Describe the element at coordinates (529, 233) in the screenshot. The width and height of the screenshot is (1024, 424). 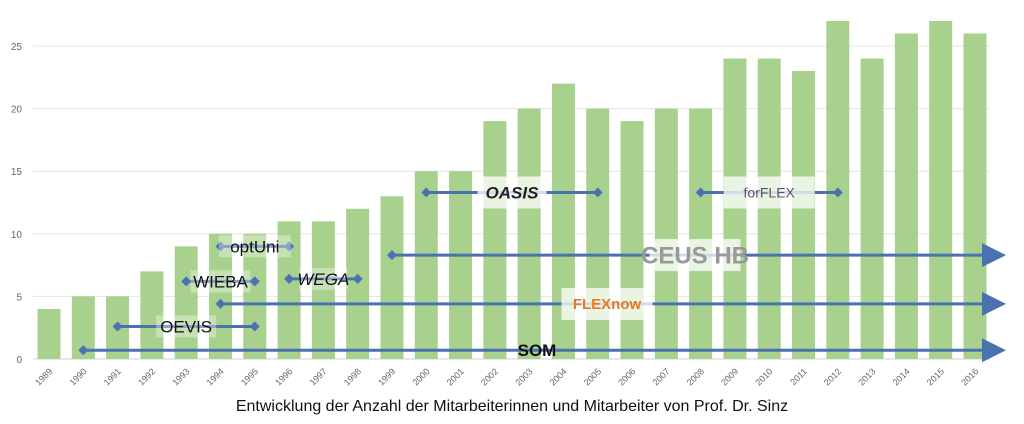
I see `bar-2003` at that location.